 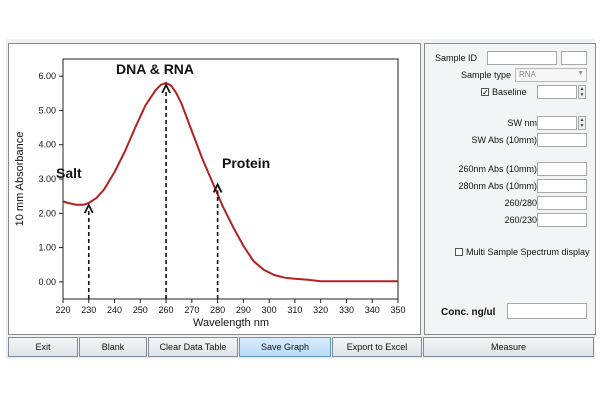 I want to click on sample-type-label: Sample type, so click(x=485, y=75).